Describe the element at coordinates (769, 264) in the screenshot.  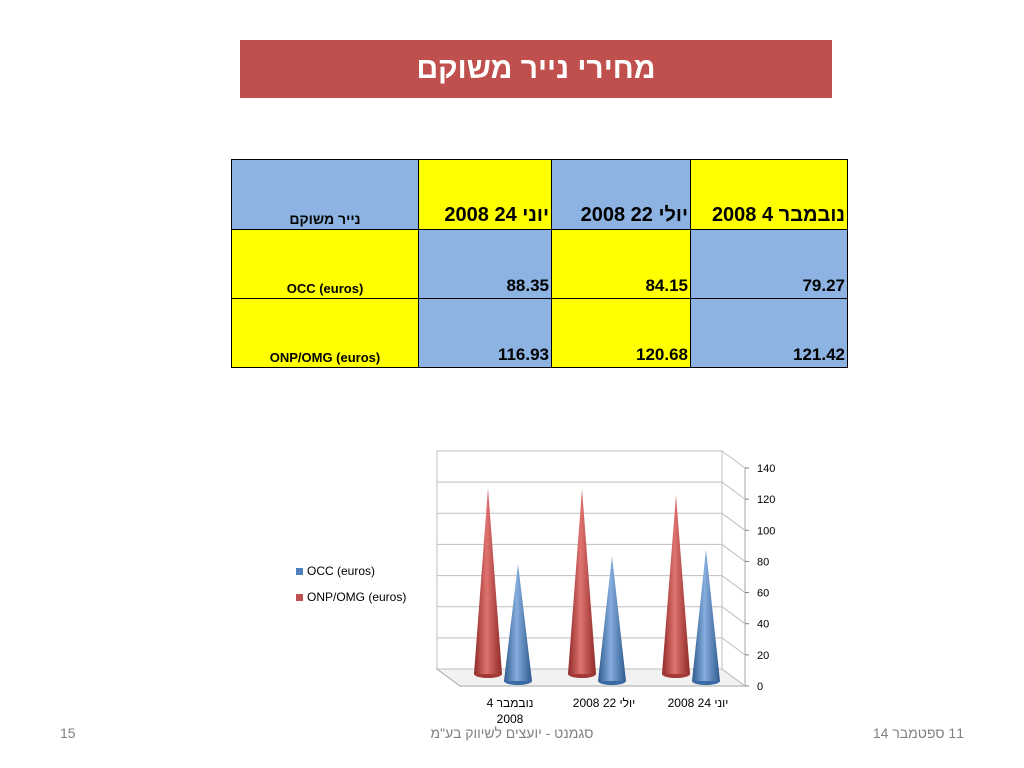
I see `table-cell: 79.27` at that location.